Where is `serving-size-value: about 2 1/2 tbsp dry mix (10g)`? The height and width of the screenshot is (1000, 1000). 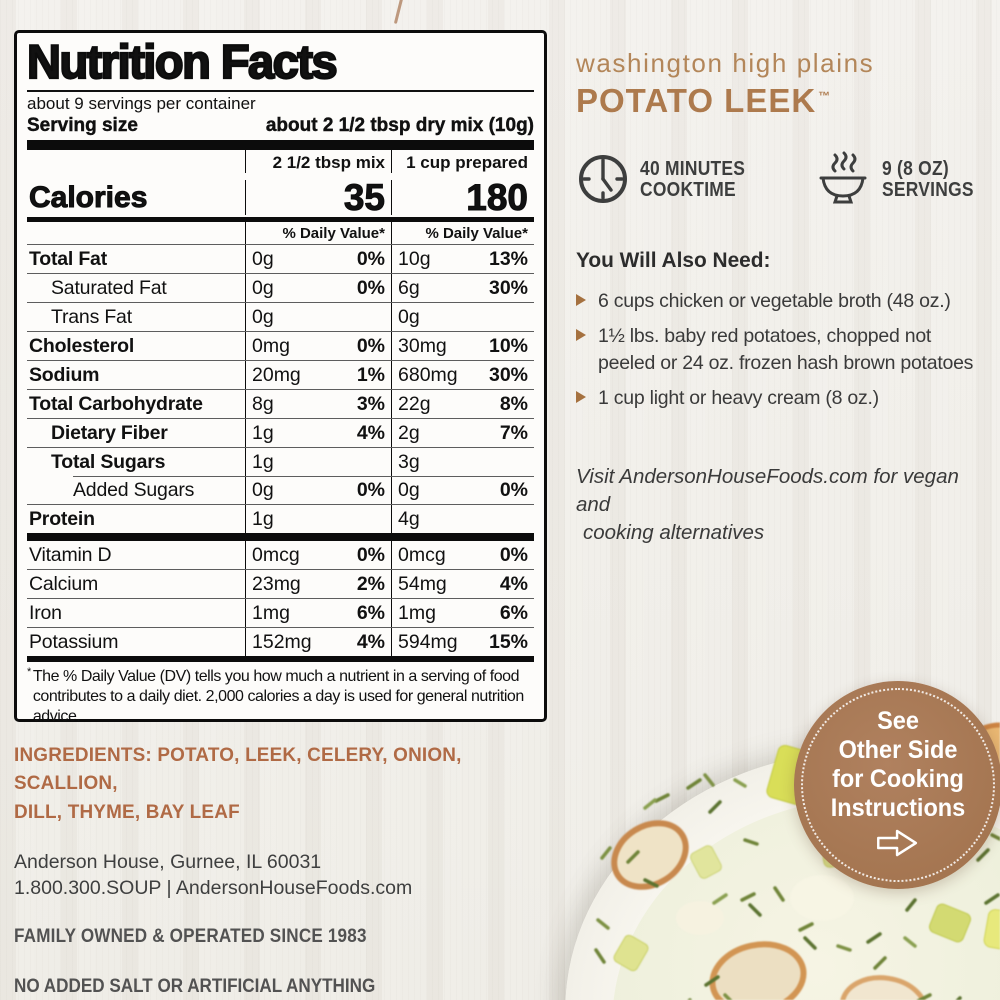 serving-size-value: about 2 1/2 tbsp dry mix (10g) is located at coordinates (400, 126).